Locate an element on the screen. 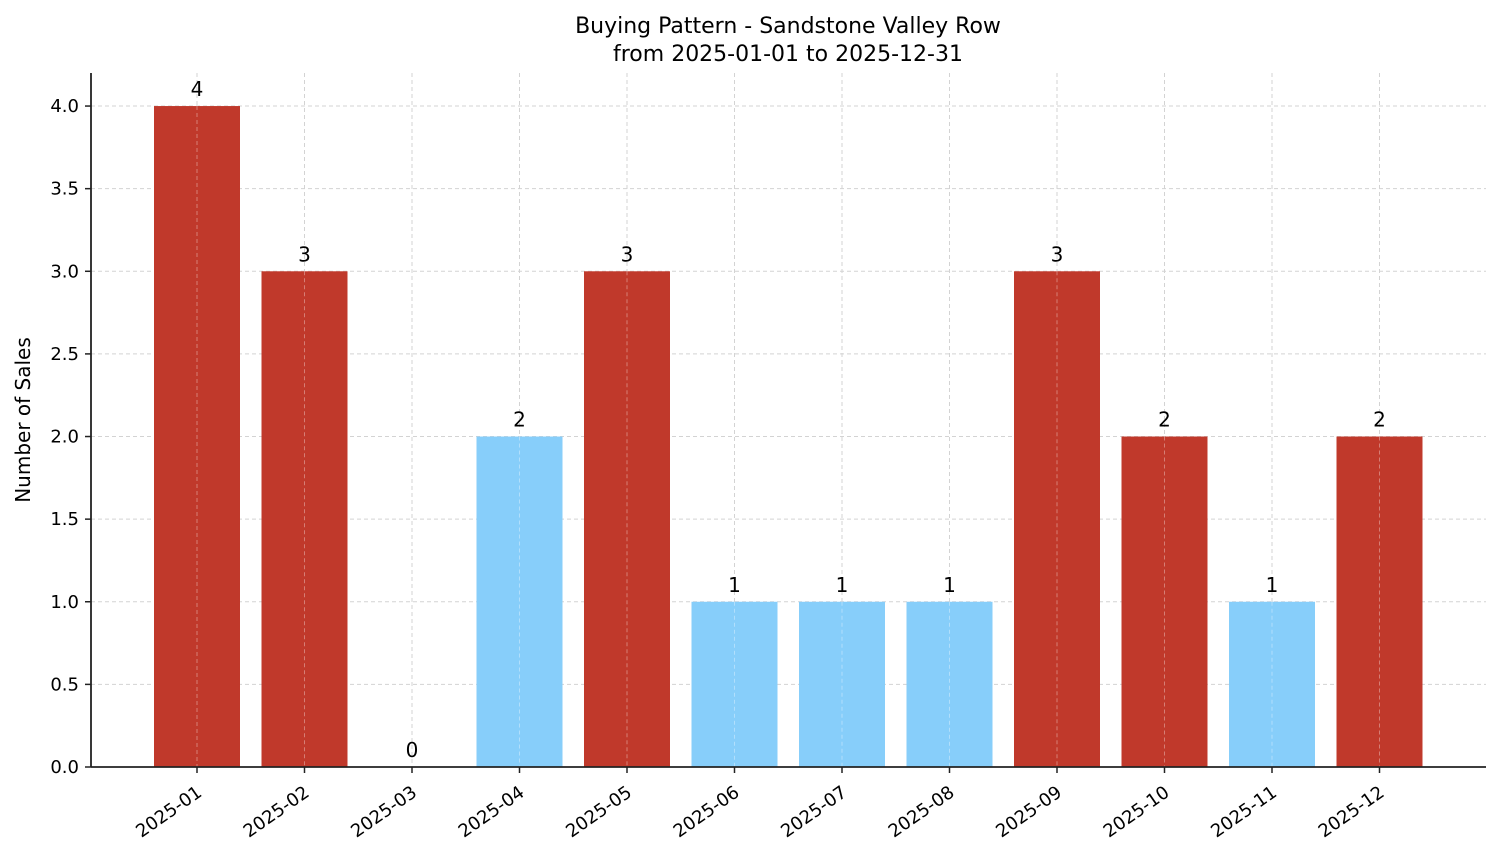  bar-value-label: 0 is located at coordinates (412, 750).